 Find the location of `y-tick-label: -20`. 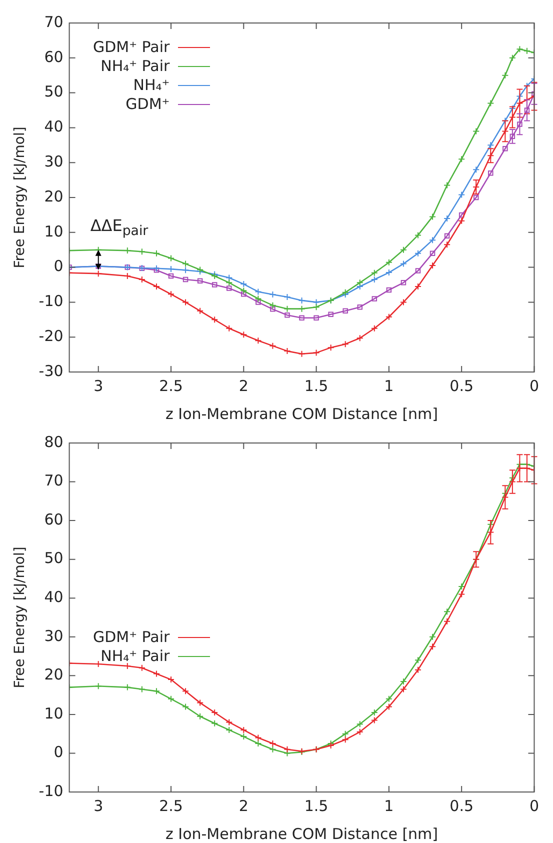

y-tick-label: -20 is located at coordinates (51, 335).